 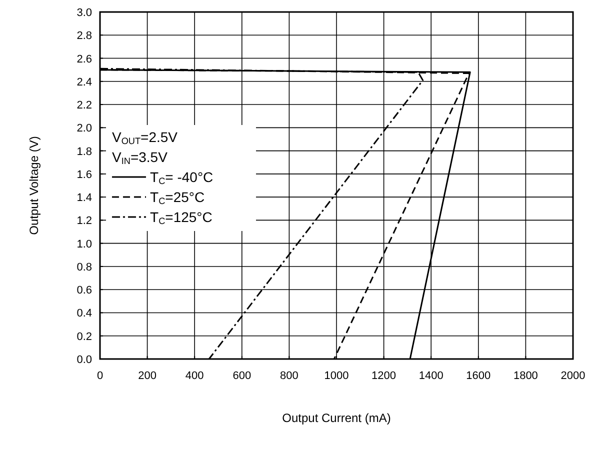 What do you see at coordinates (384, 376) in the screenshot?
I see `x-tick-label: 1200` at bounding box center [384, 376].